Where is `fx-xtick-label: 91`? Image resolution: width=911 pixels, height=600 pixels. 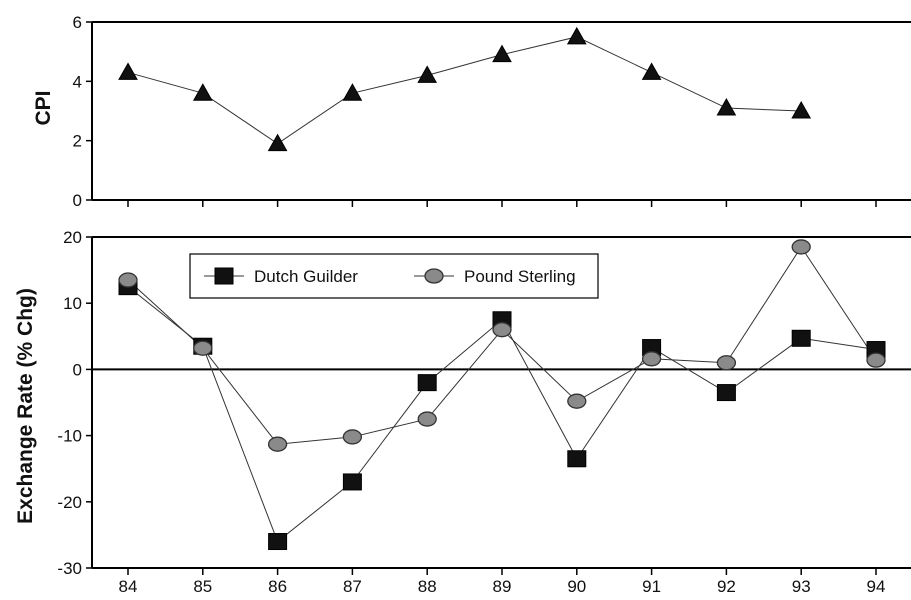
fx-xtick-label: 91 is located at coordinates (651, 586).